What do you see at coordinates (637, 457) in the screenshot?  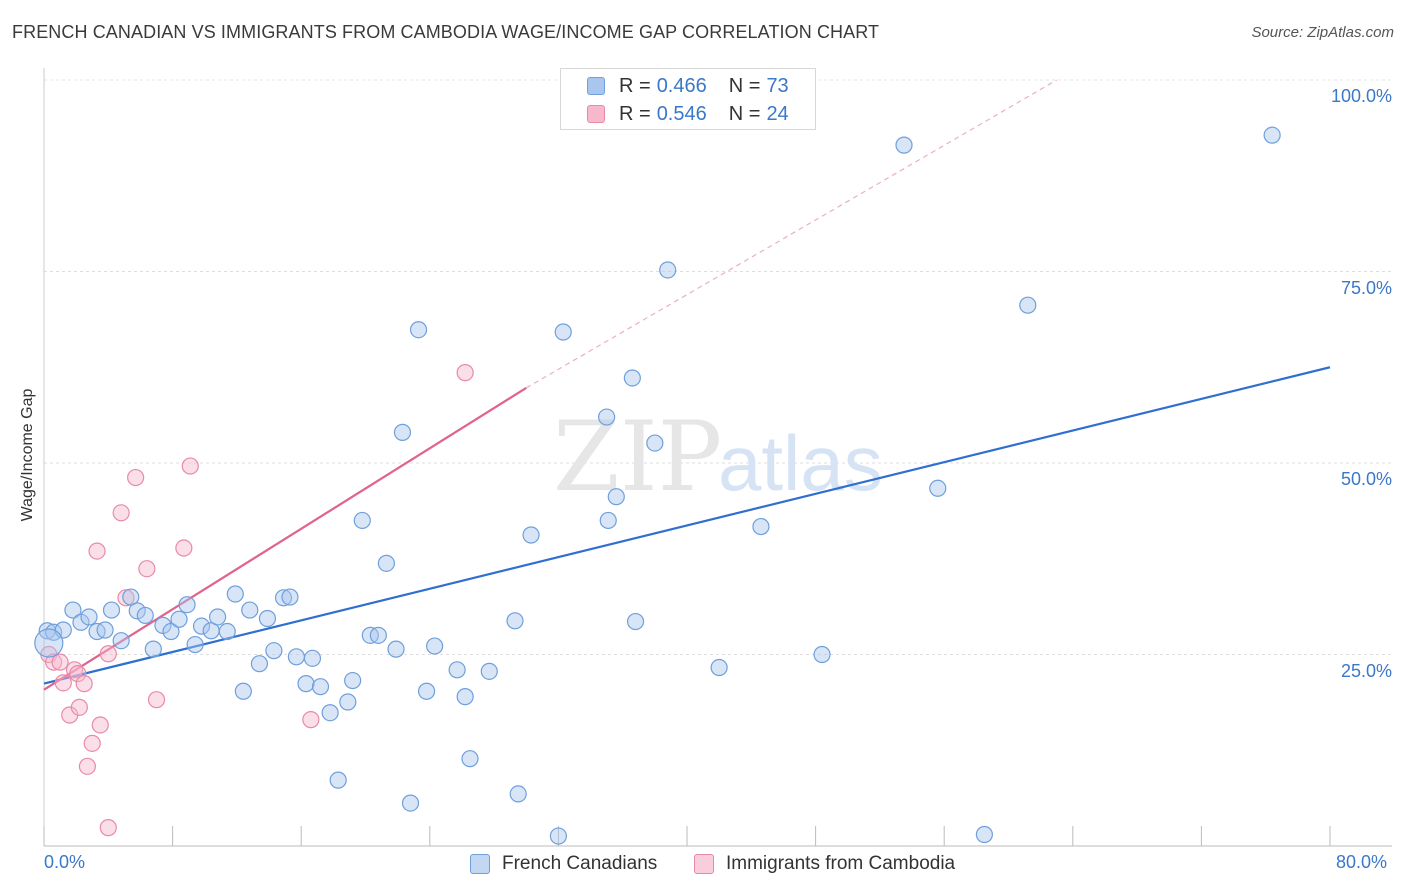 I see `watermark-zip: ZIP` at bounding box center [637, 457].